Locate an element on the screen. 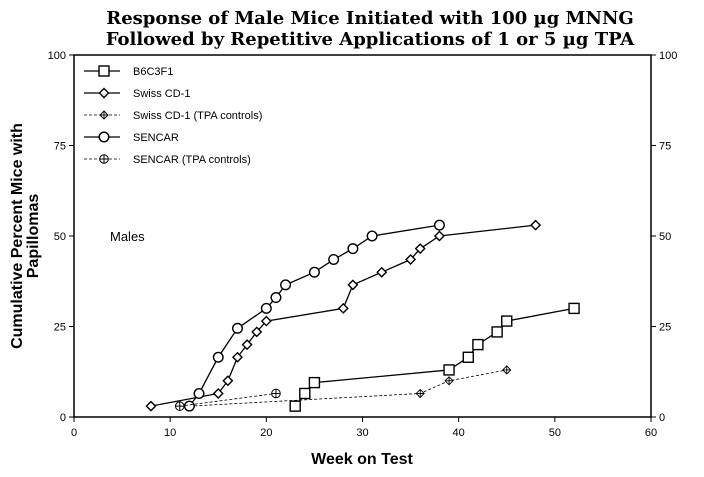 The image size is (704, 477). y-axis-ticks: 0 25 50 75 100 is located at coordinates (61, 237).